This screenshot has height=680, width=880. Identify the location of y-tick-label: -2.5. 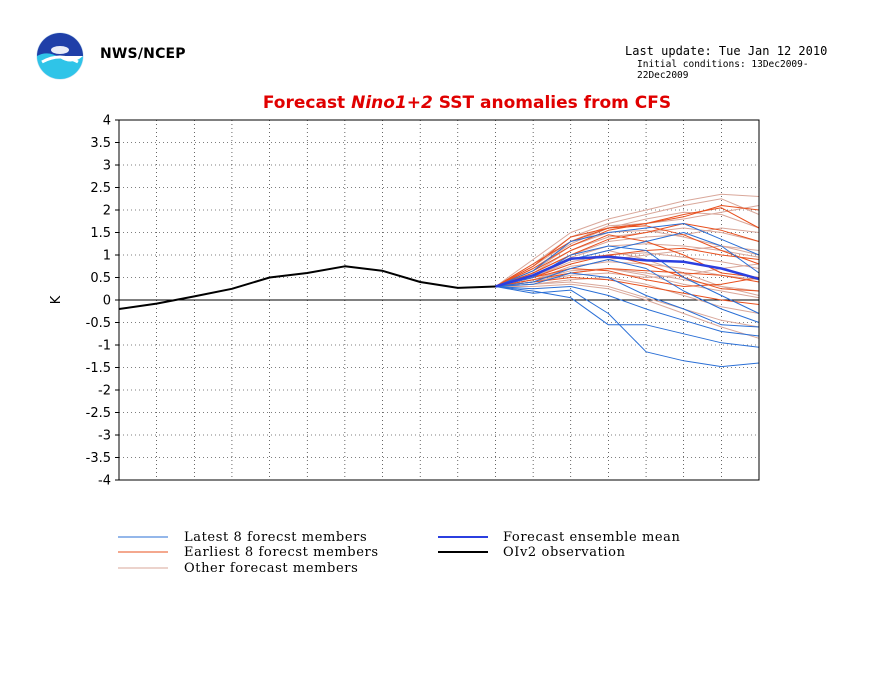
(98, 413).